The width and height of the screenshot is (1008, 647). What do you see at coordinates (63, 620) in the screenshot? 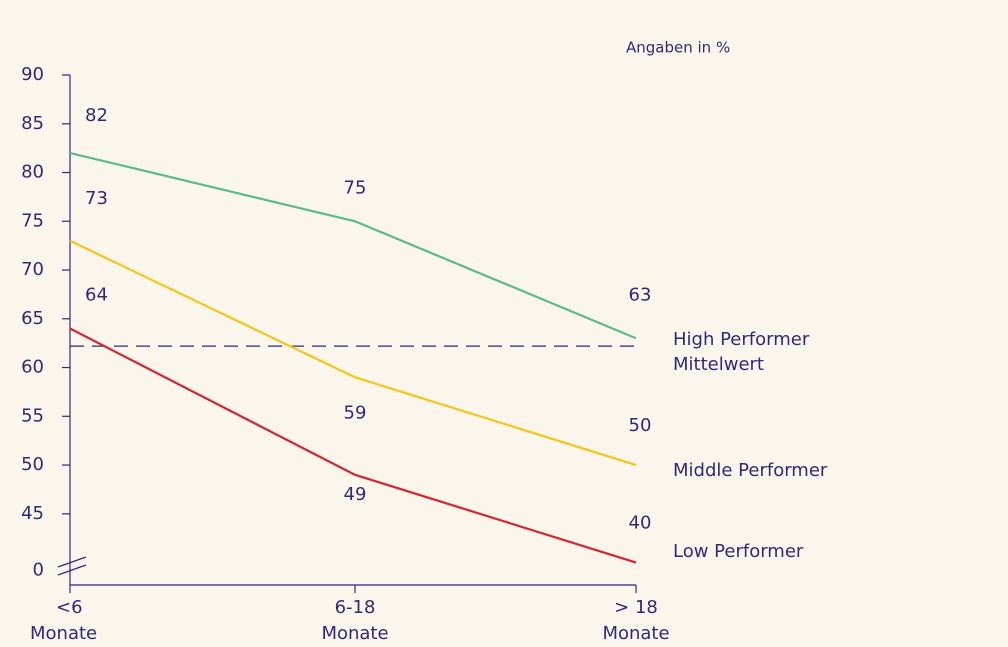
I see `x-tick-label: <6 Monate` at bounding box center [63, 620].